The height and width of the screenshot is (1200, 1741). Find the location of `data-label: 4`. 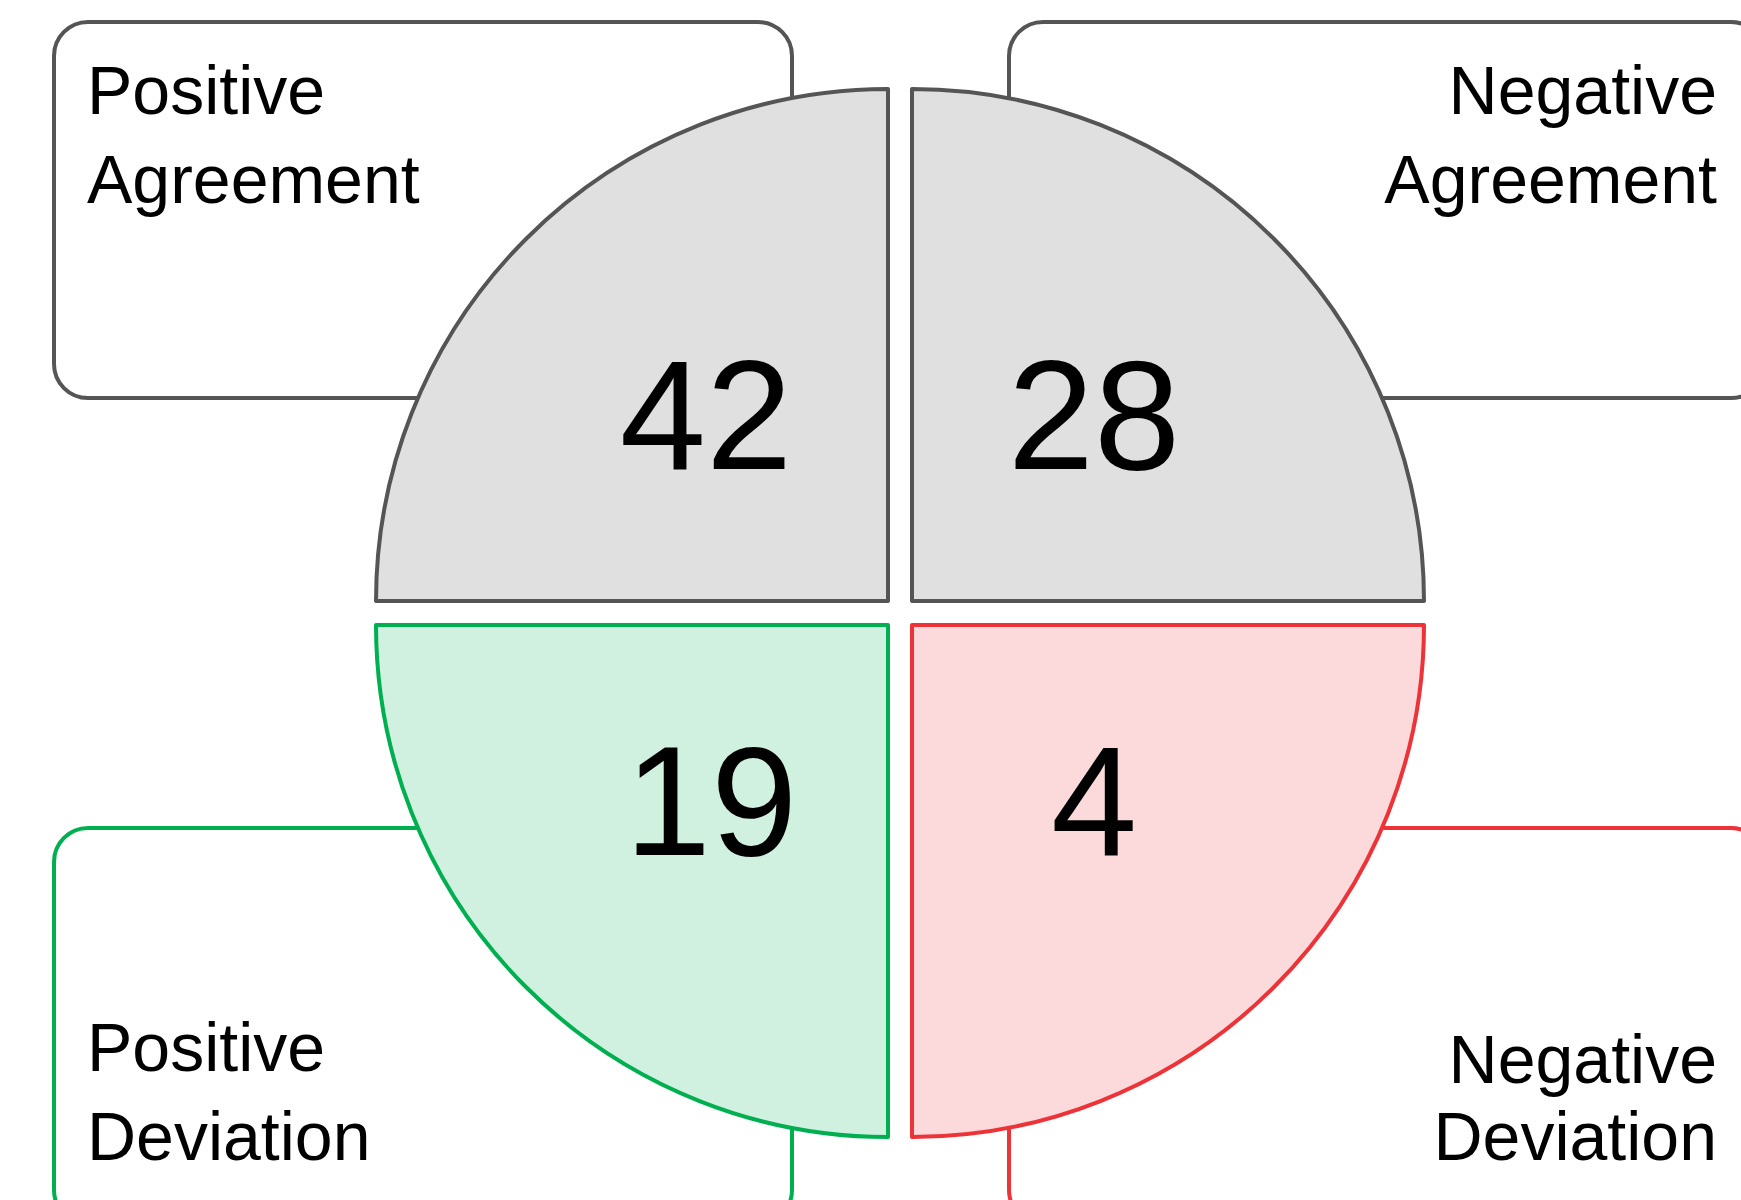

data-label: 4 is located at coordinates (1094, 801).